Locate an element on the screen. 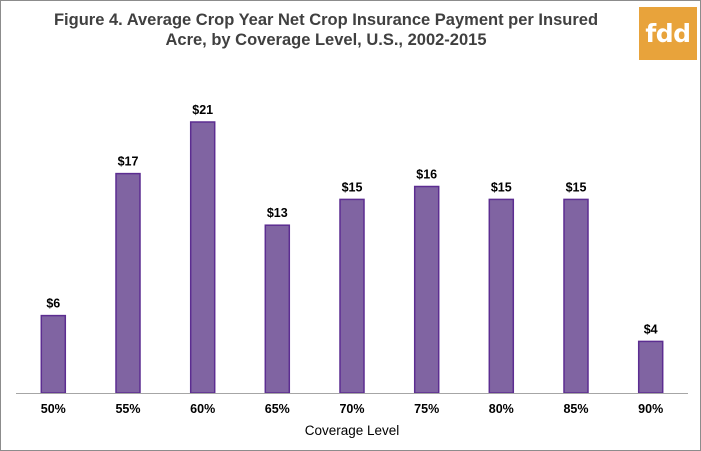 This screenshot has width=701, height=451. fdd-logo: fdd is located at coordinates (668, 33).